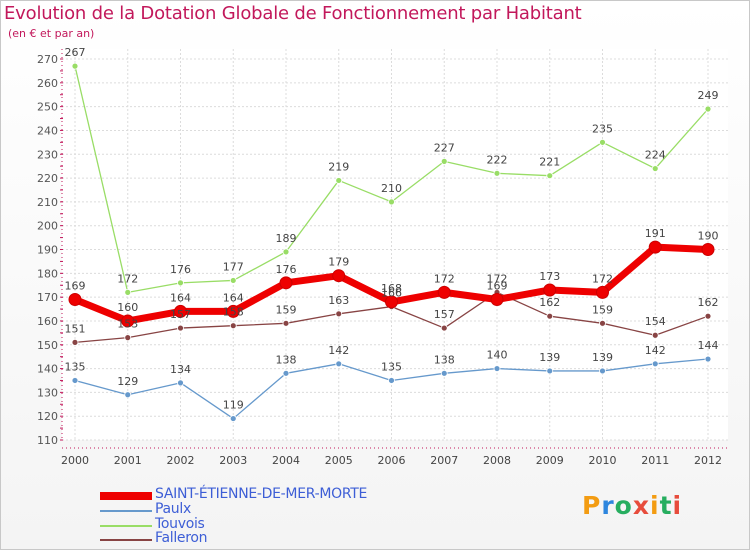 The width and height of the screenshot is (750, 550). Describe the element at coordinates (549, 162) in the screenshot. I see `data-label: 221` at that location.